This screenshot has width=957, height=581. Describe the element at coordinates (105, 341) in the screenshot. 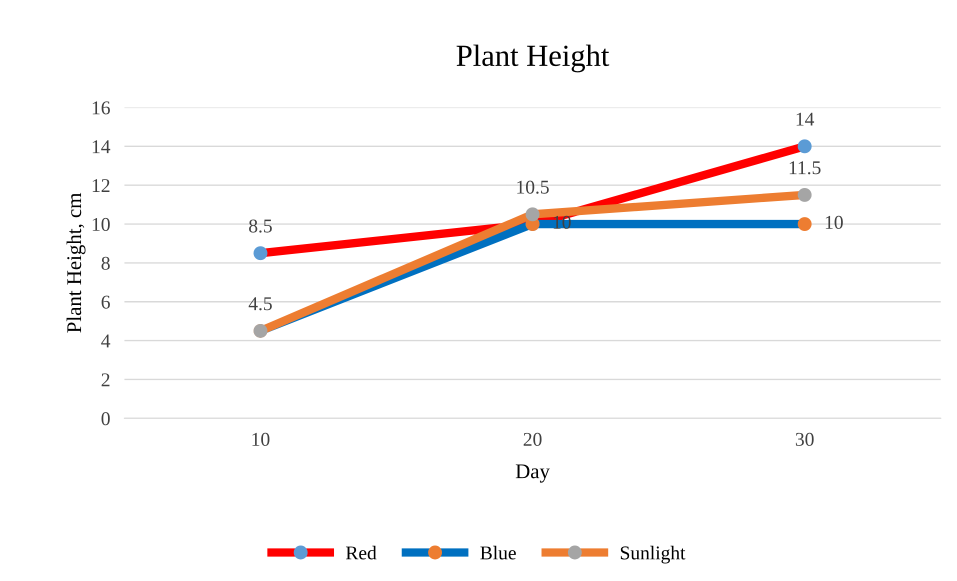

I see `y-tick-label: 4` at that location.